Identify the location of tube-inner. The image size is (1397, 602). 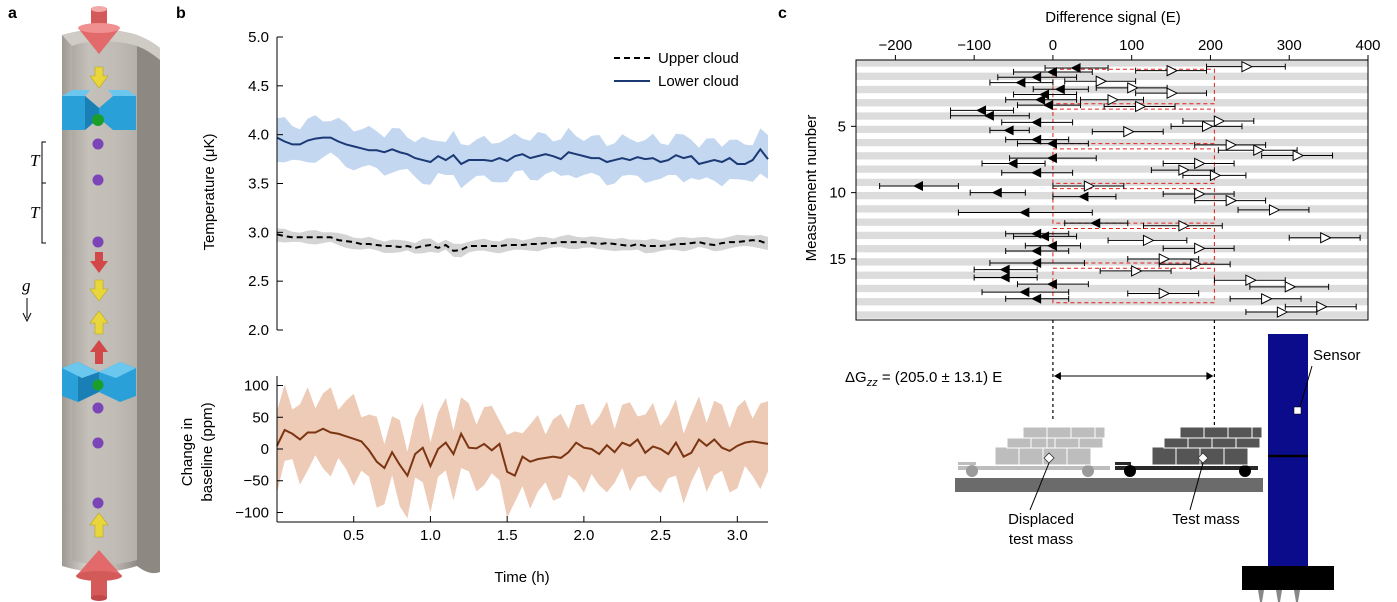
(104, 303).